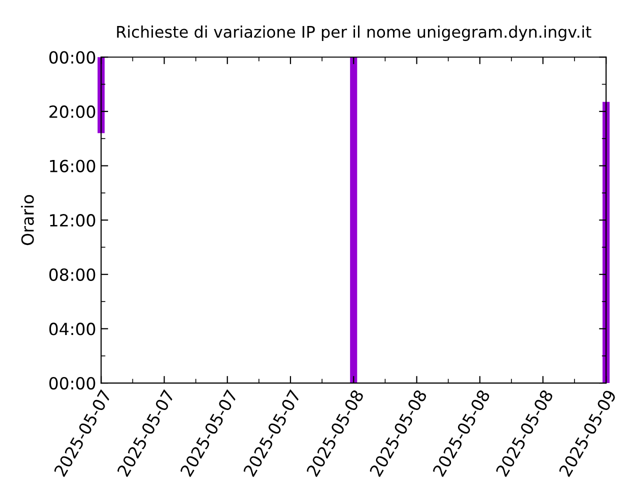 This screenshot has width=640, height=480. Describe the element at coordinates (72, 274) in the screenshot. I see `y-tick-label: 08:00` at that location.